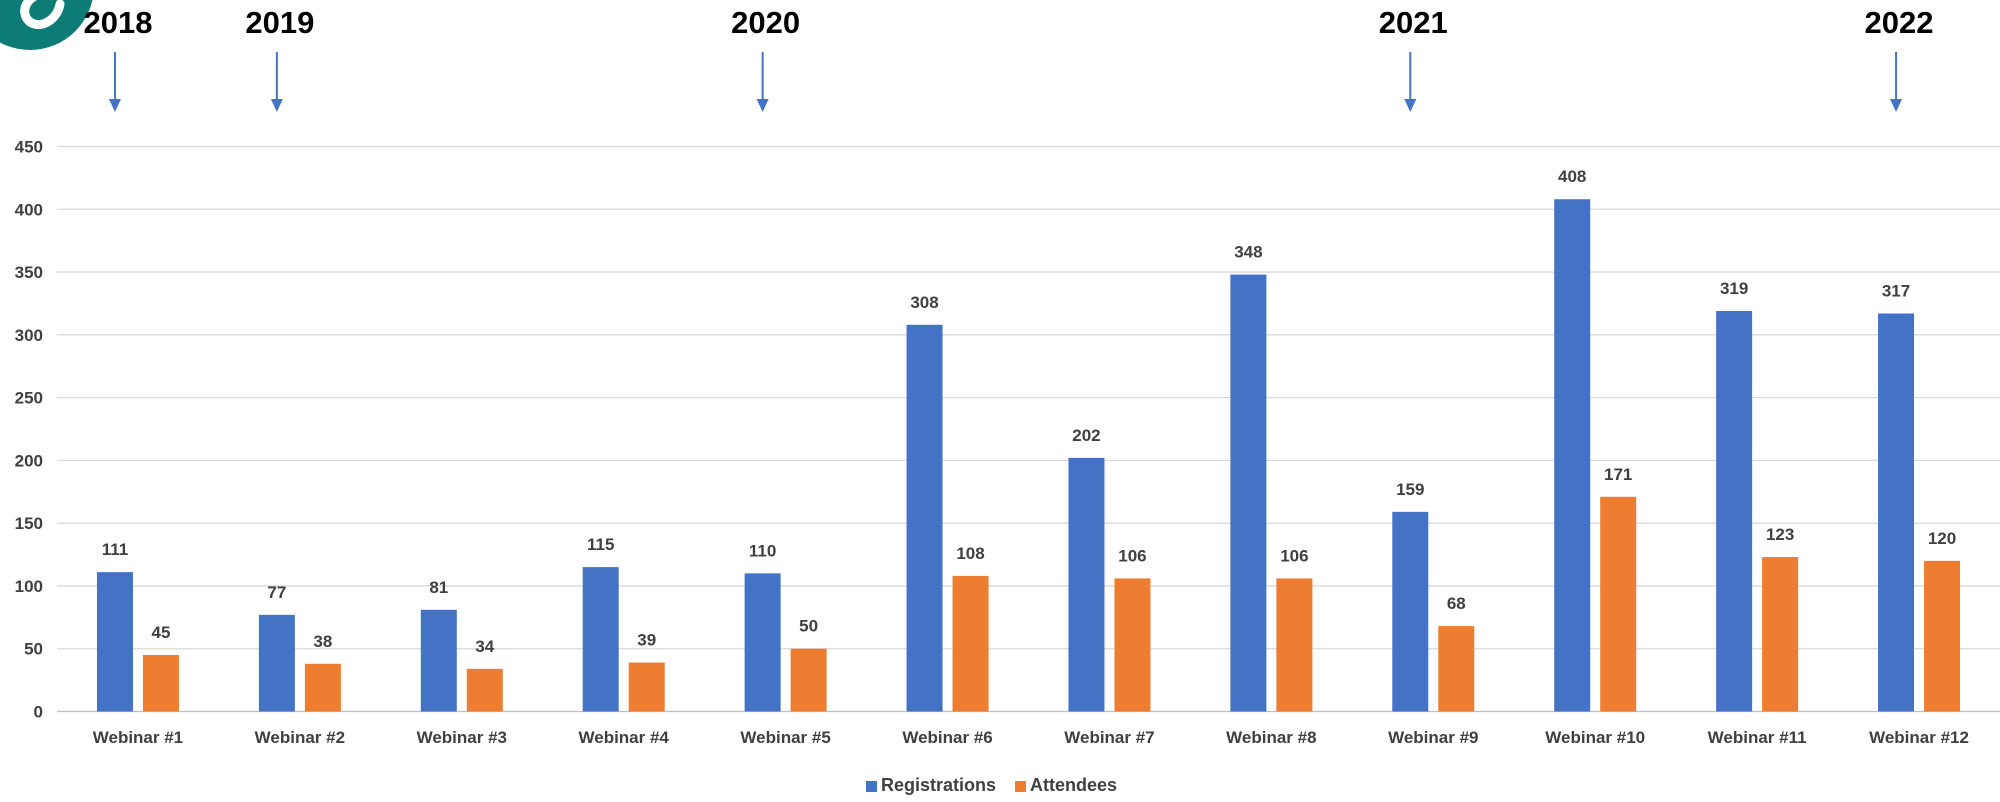  Describe the element at coordinates (117, 22) in the screenshot. I see `year-label: 2018` at that location.